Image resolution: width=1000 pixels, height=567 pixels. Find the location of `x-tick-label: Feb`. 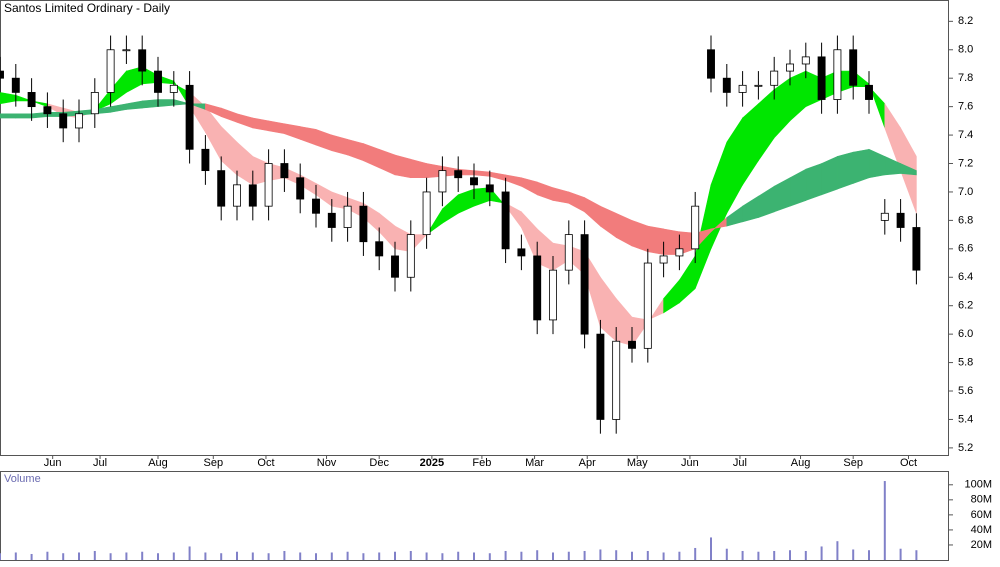

x-tick-label: Feb is located at coordinates (481, 463).